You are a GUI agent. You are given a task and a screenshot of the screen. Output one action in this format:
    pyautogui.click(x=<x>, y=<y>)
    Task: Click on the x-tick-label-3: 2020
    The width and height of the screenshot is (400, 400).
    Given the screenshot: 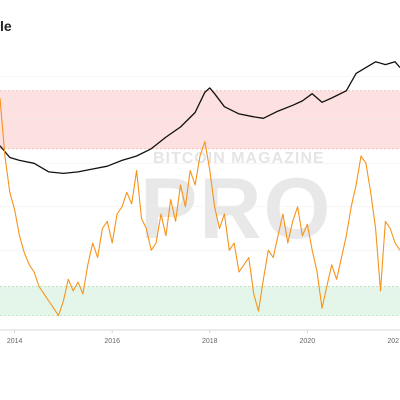 What is the action you would take?
    pyautogui.click(x=308, y=341)
    